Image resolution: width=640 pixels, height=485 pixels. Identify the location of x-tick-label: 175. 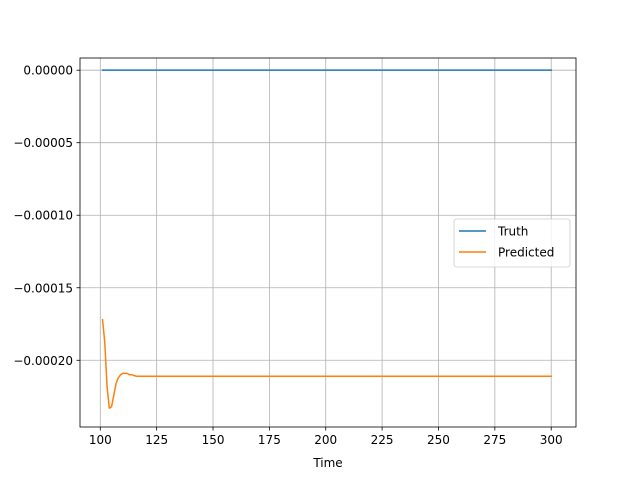
(269, 440).